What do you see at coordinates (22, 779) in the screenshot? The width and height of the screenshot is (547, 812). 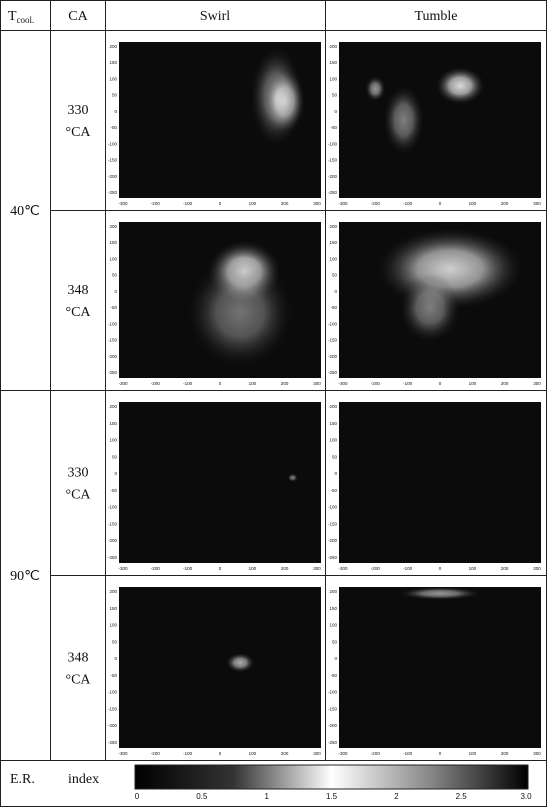 I see `er-label: E.R.` at bounding box center [22, 779].